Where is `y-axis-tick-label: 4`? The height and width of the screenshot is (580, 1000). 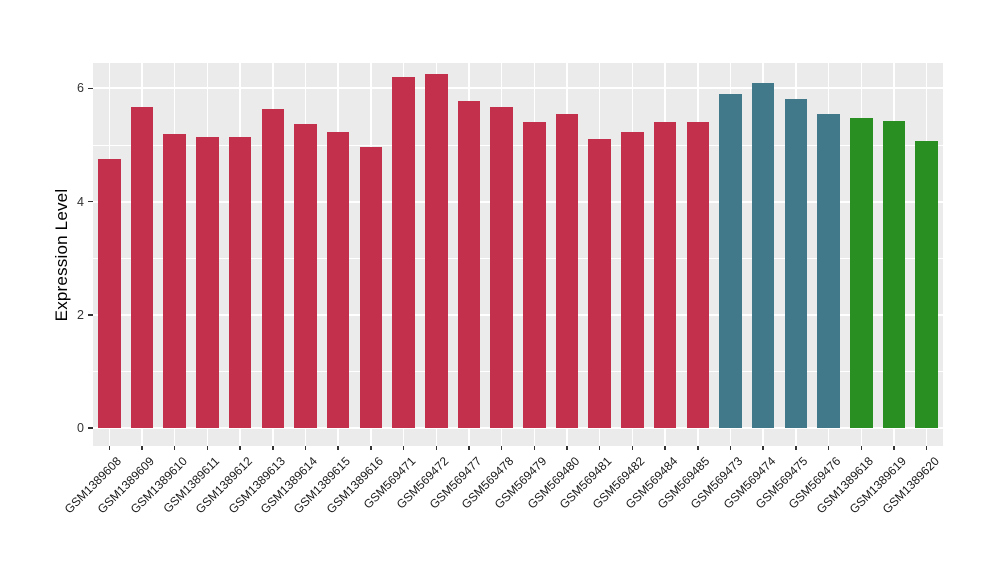 y-axis-tick-label: 4 is located at coordinates (80, 201).